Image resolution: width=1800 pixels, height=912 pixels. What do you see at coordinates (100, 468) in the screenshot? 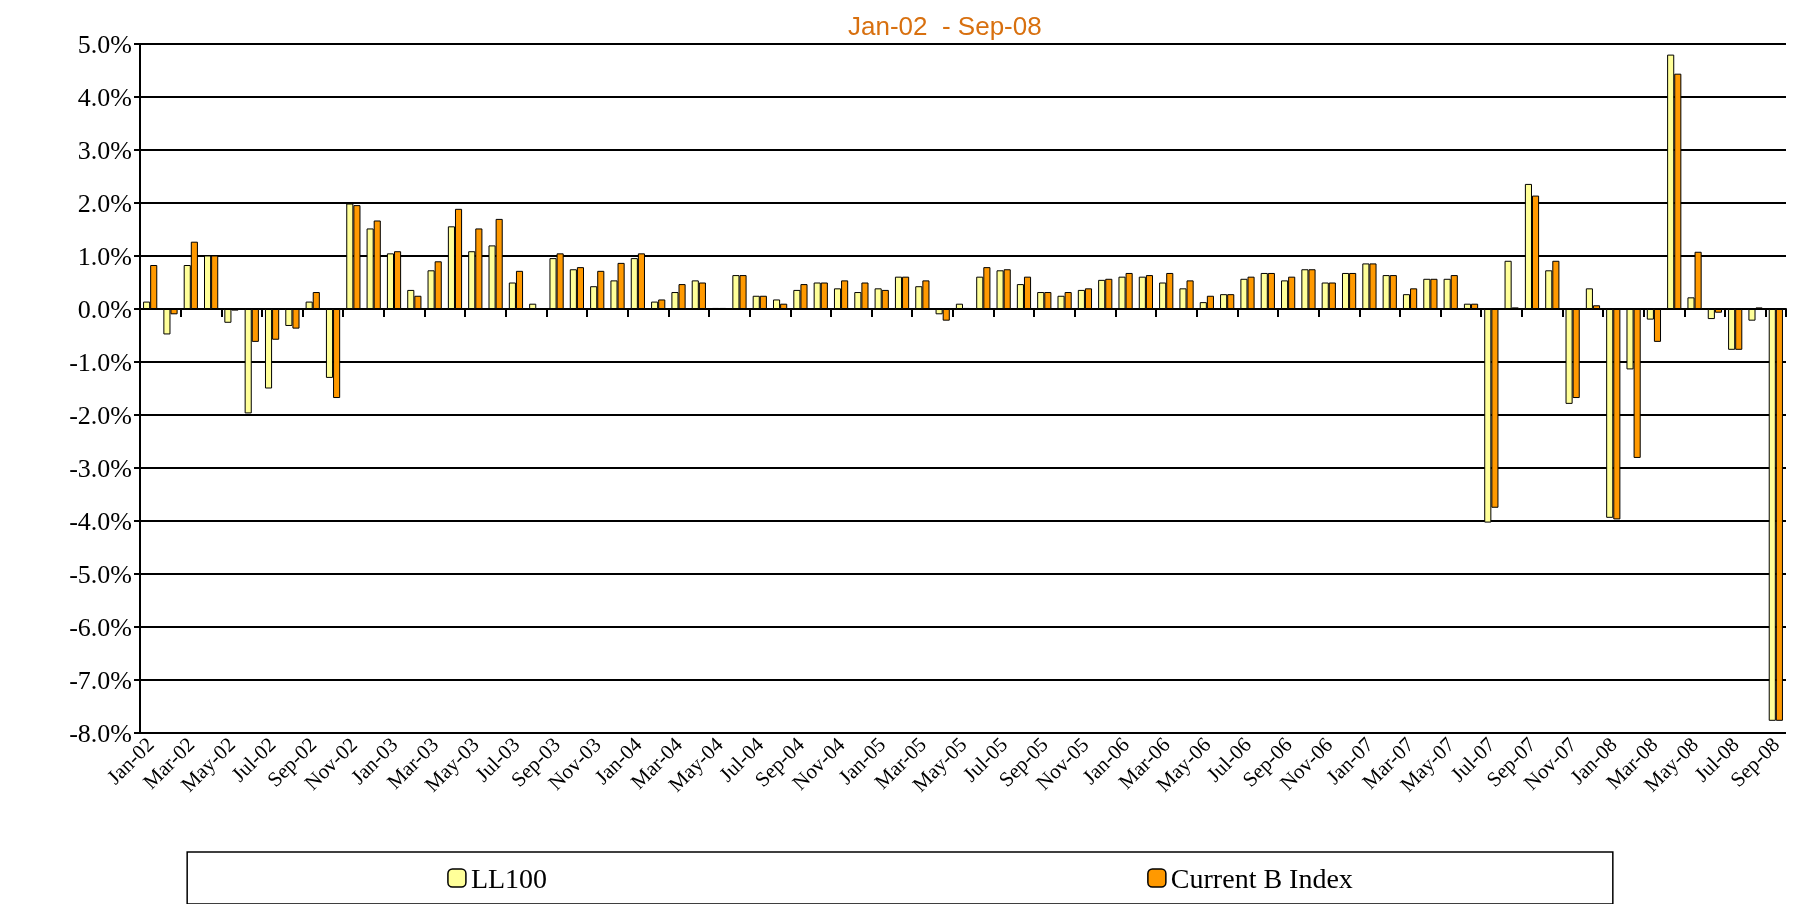
I see `y-tick-label: -3.0%` at bounding box center [100, 468].